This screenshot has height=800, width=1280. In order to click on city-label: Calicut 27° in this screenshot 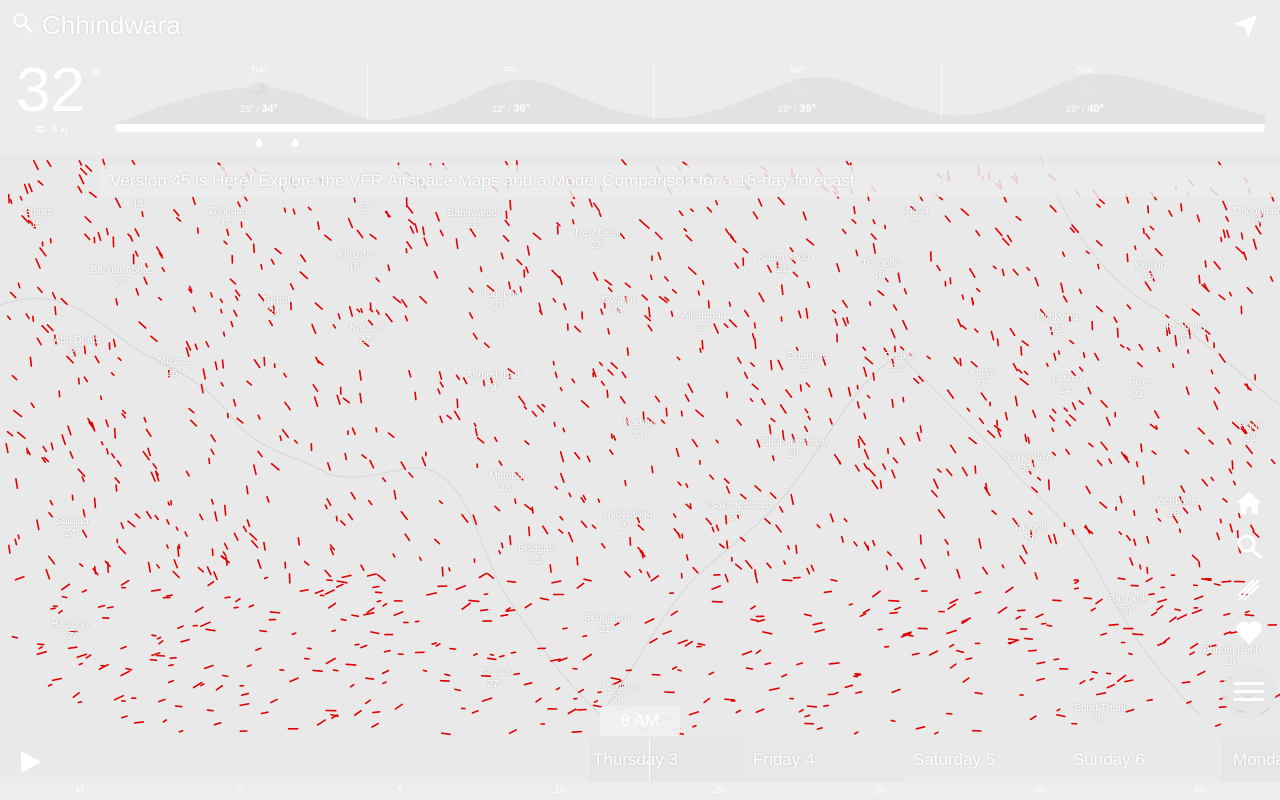, I will do `click(495, 679)`.